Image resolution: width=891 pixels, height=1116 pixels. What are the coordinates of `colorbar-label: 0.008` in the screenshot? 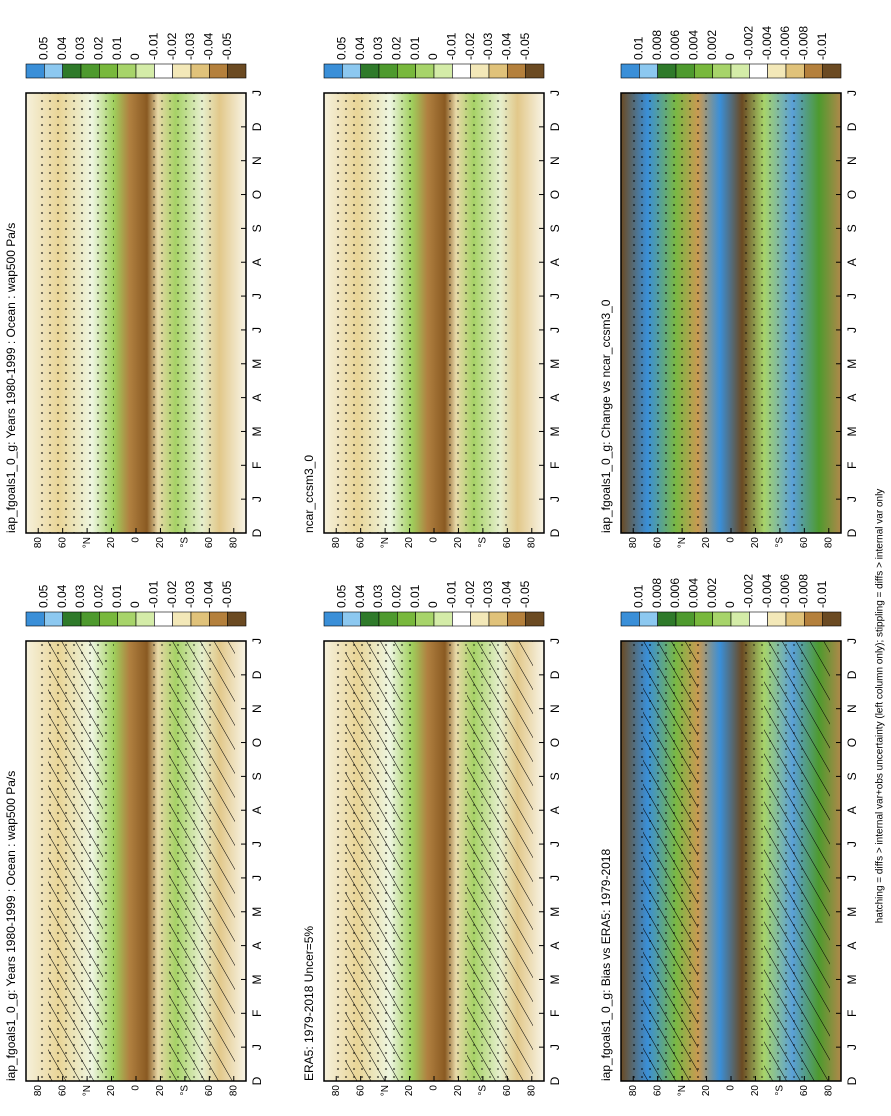 It's located at (657, 45).